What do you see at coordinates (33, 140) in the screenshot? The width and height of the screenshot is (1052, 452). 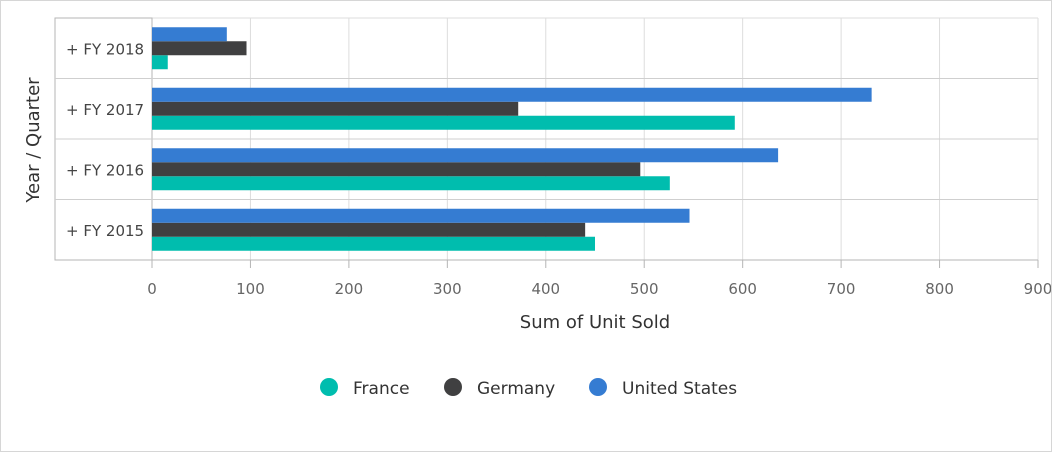 I see `y-axis-title: Year / Quarter` at bounding box center [33, 140].